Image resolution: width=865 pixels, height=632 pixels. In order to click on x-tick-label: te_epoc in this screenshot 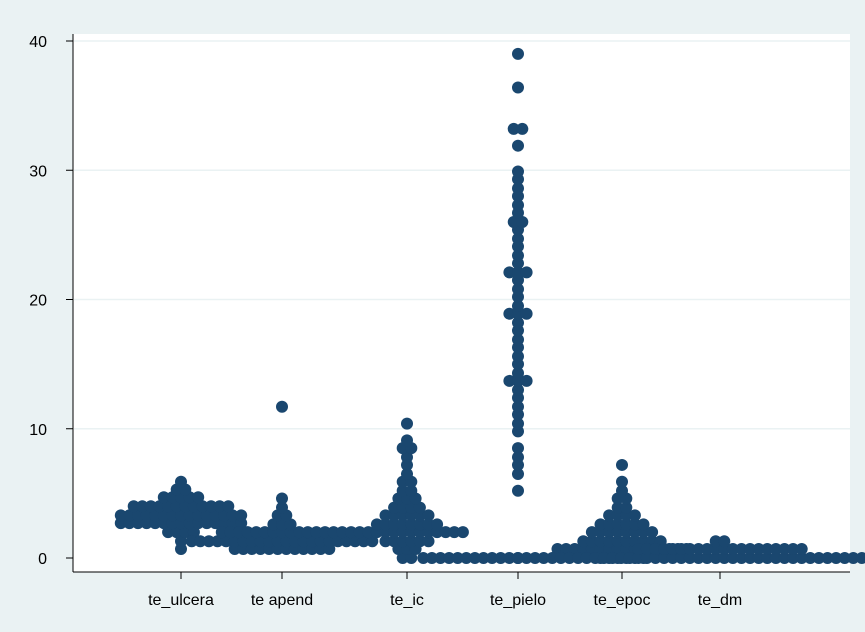, I will do `click(622, 600)`.